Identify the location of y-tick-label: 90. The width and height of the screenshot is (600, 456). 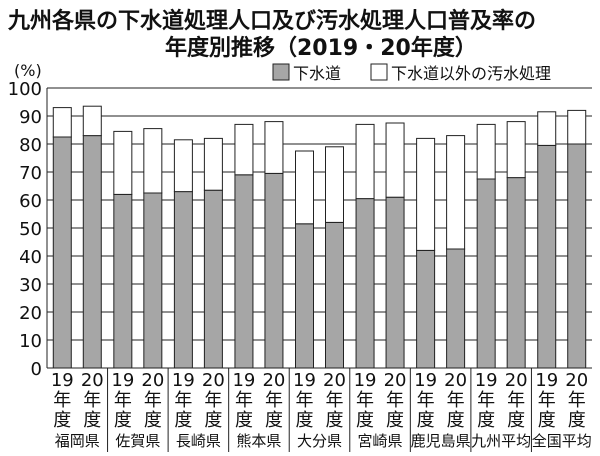
(30, 117).